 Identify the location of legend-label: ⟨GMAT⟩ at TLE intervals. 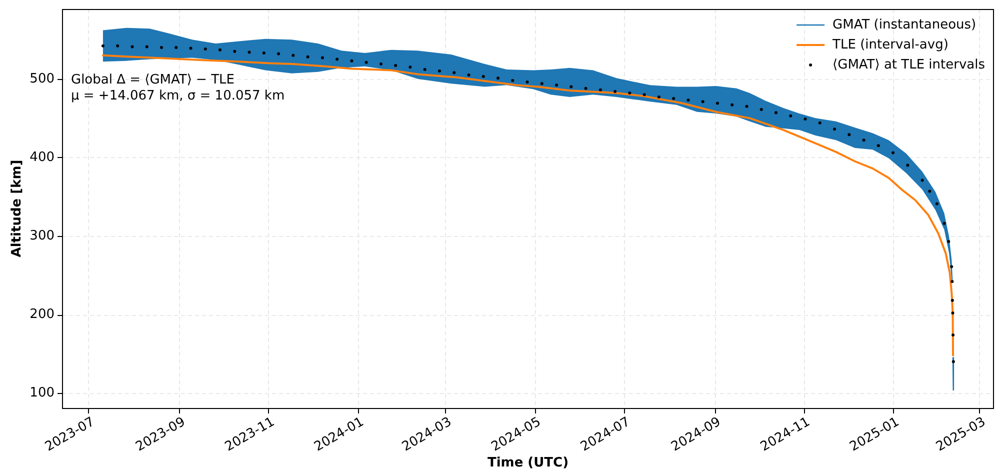
(909, 64).